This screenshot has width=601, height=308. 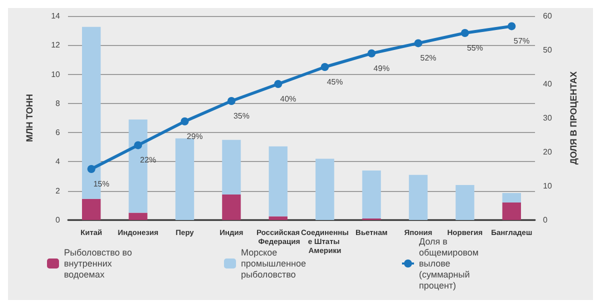 What do you see at coordinates (56, 45) in the screenshot?
I see `y-tick-label: 12` at bounding box center [56, 45].